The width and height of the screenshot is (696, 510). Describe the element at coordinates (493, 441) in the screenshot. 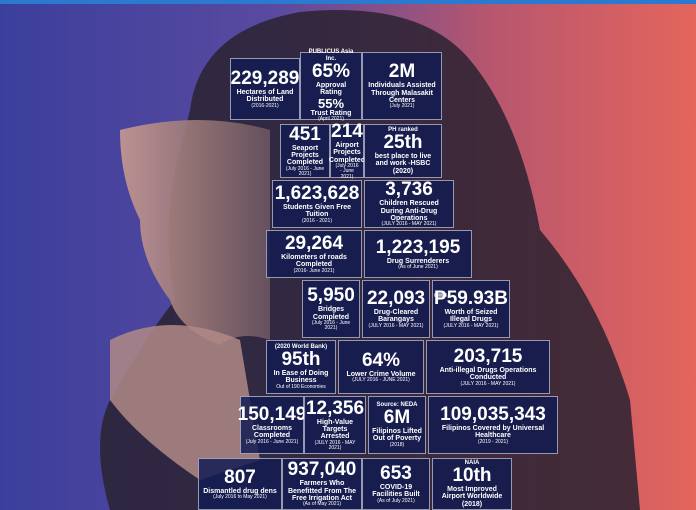

I see `tile-note: (2019 - 2021)` at that location.